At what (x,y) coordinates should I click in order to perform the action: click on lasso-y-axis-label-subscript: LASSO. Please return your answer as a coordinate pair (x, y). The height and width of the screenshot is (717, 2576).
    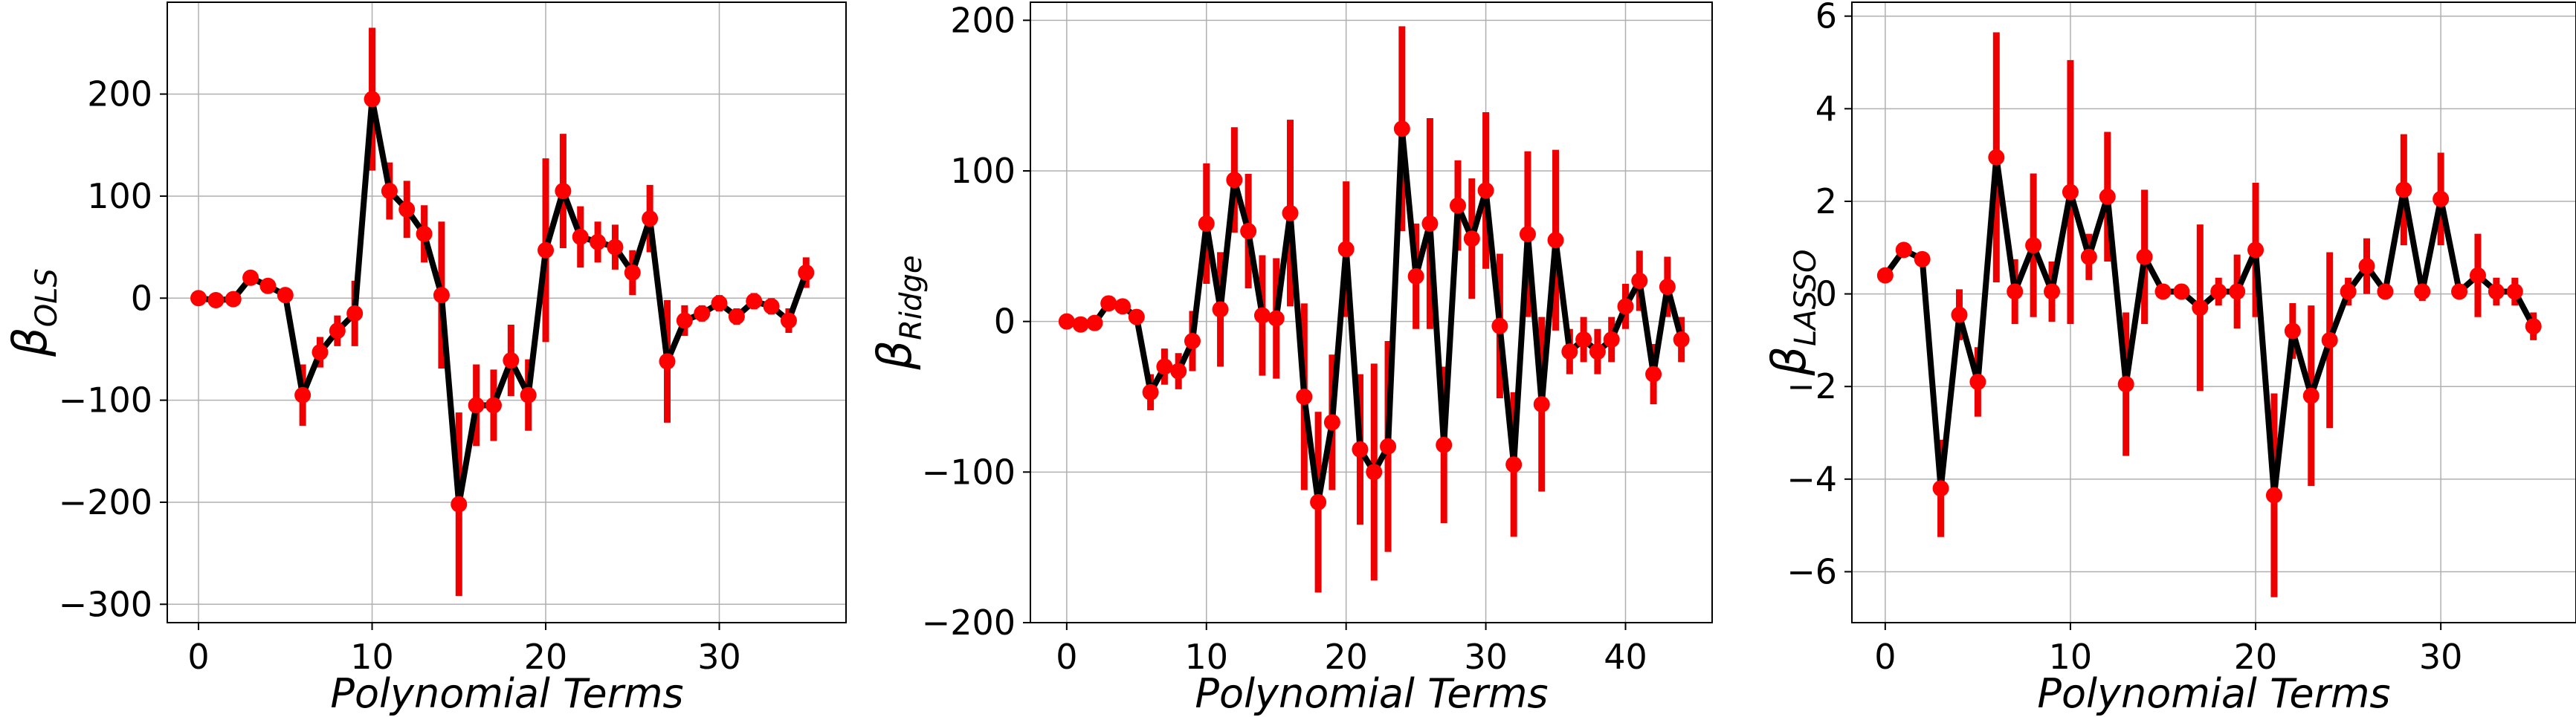
    Looking at the image, I should click on (1806, 297).